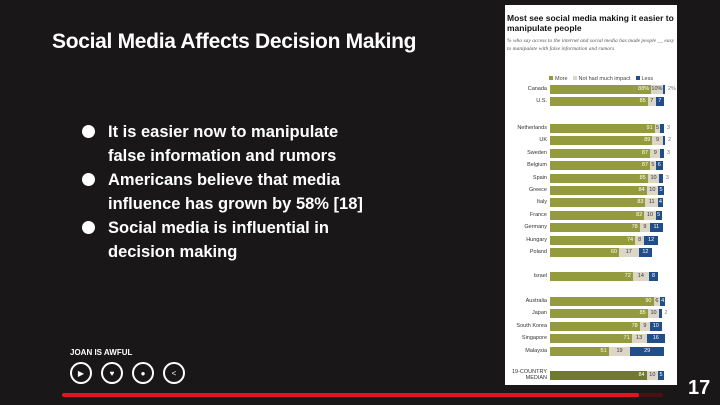  I want to click on category-label: Australia, so click(536, 301).